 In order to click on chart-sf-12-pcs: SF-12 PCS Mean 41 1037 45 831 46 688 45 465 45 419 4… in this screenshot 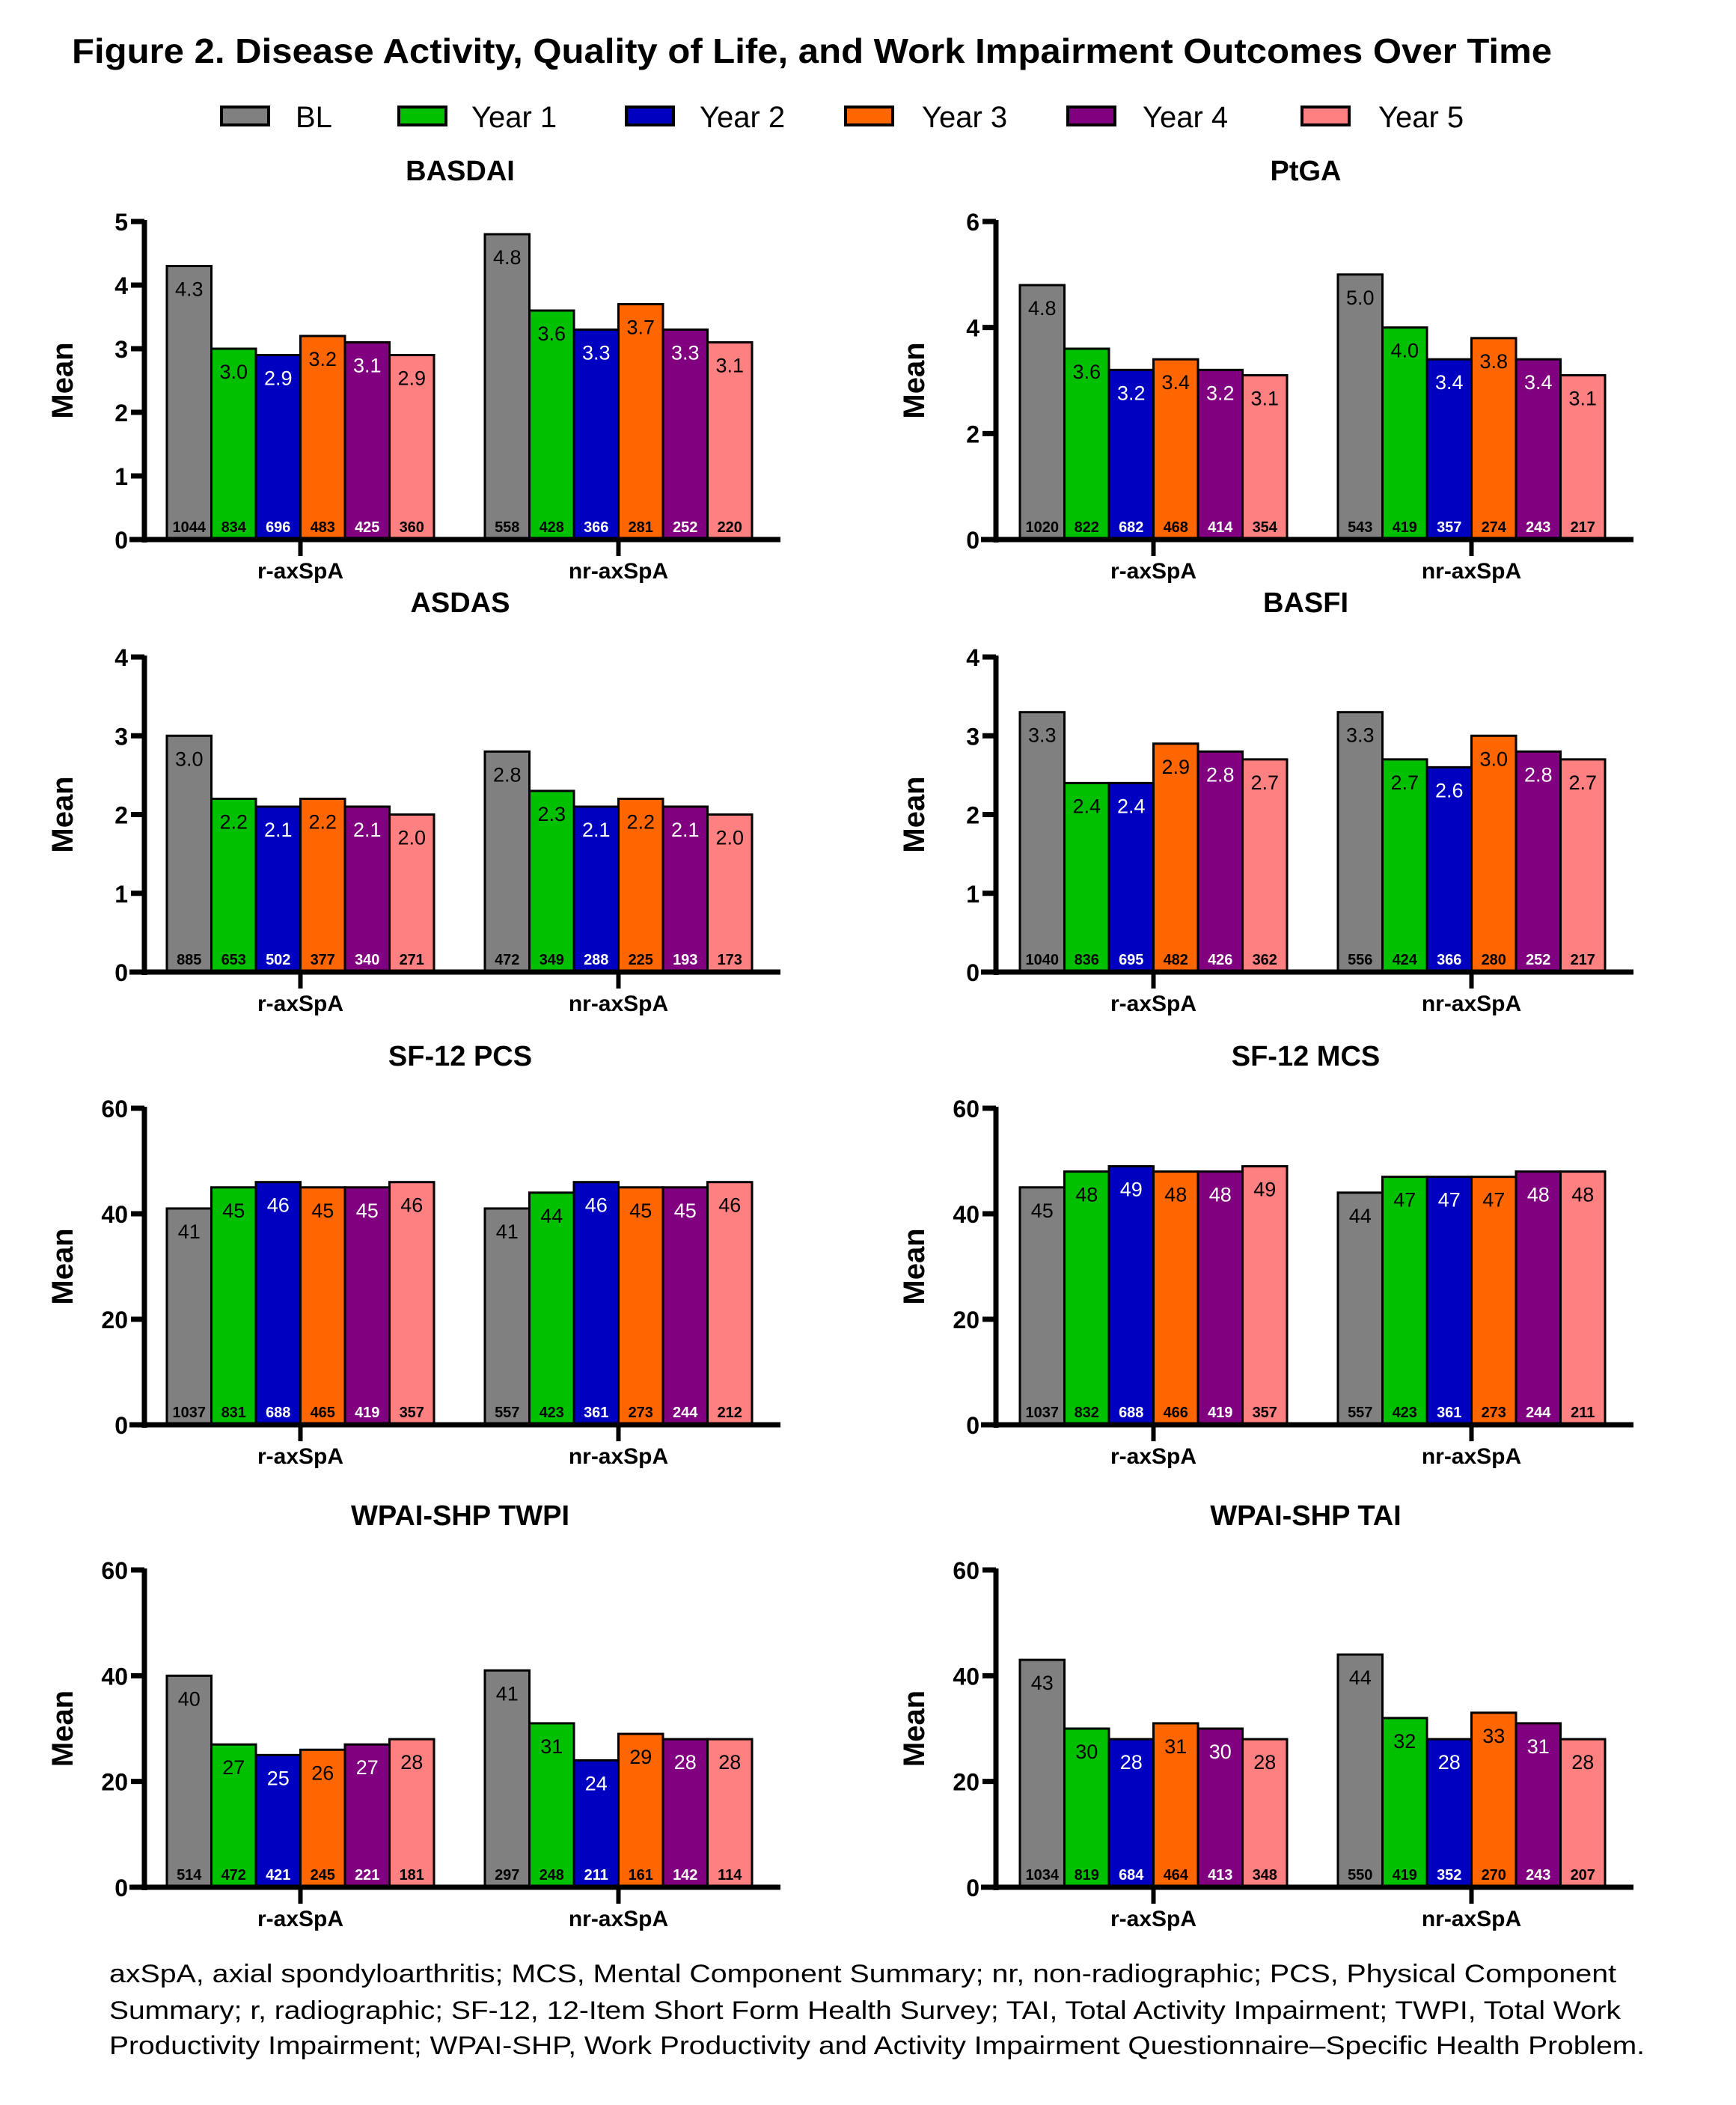, I will do `click(413, 1255)`.